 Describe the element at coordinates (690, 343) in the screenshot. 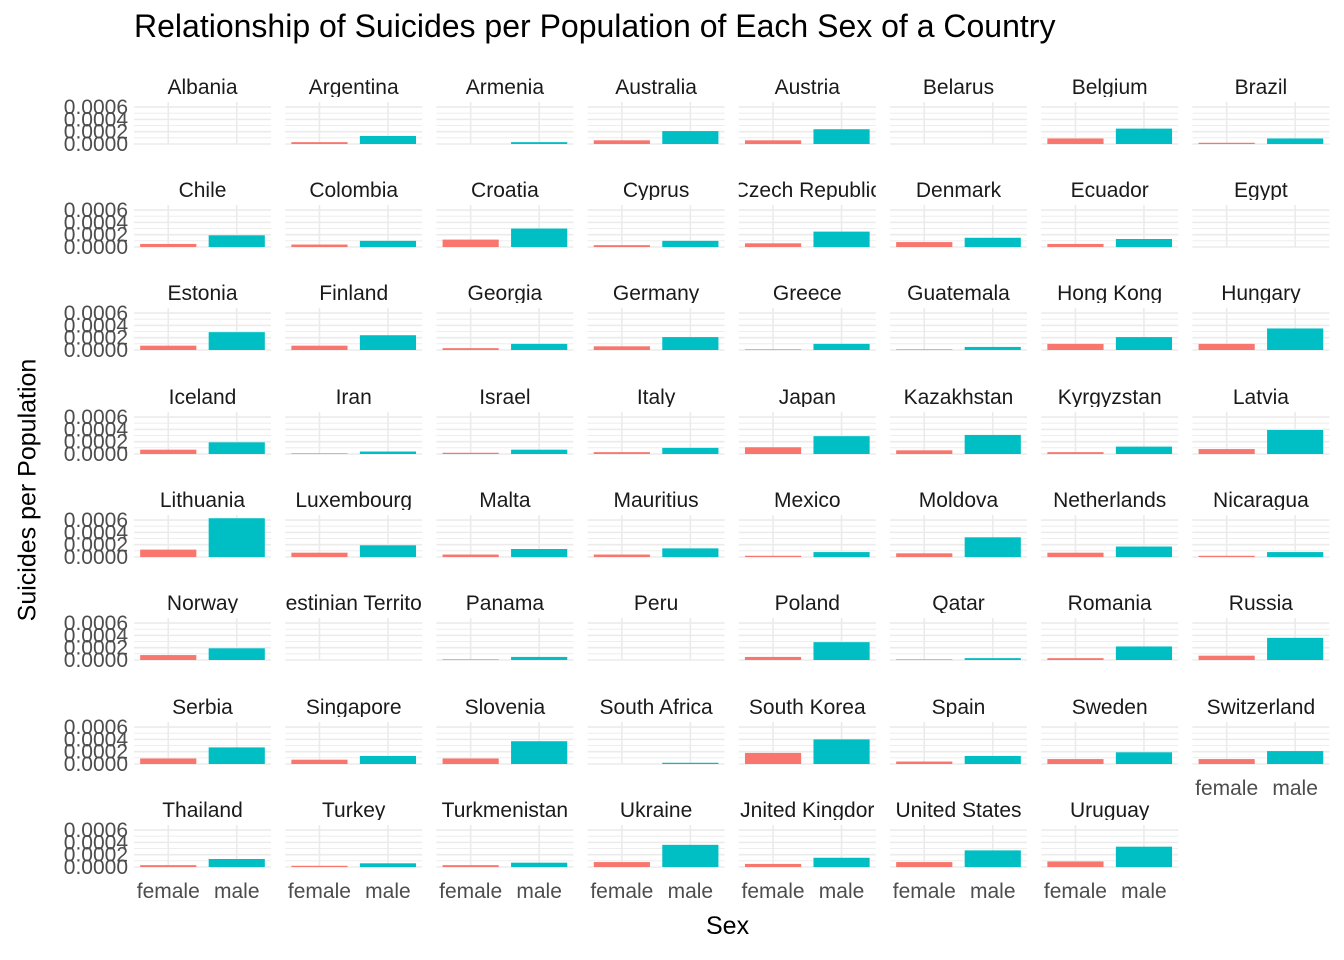

I see `bar-germany-male` at that location.